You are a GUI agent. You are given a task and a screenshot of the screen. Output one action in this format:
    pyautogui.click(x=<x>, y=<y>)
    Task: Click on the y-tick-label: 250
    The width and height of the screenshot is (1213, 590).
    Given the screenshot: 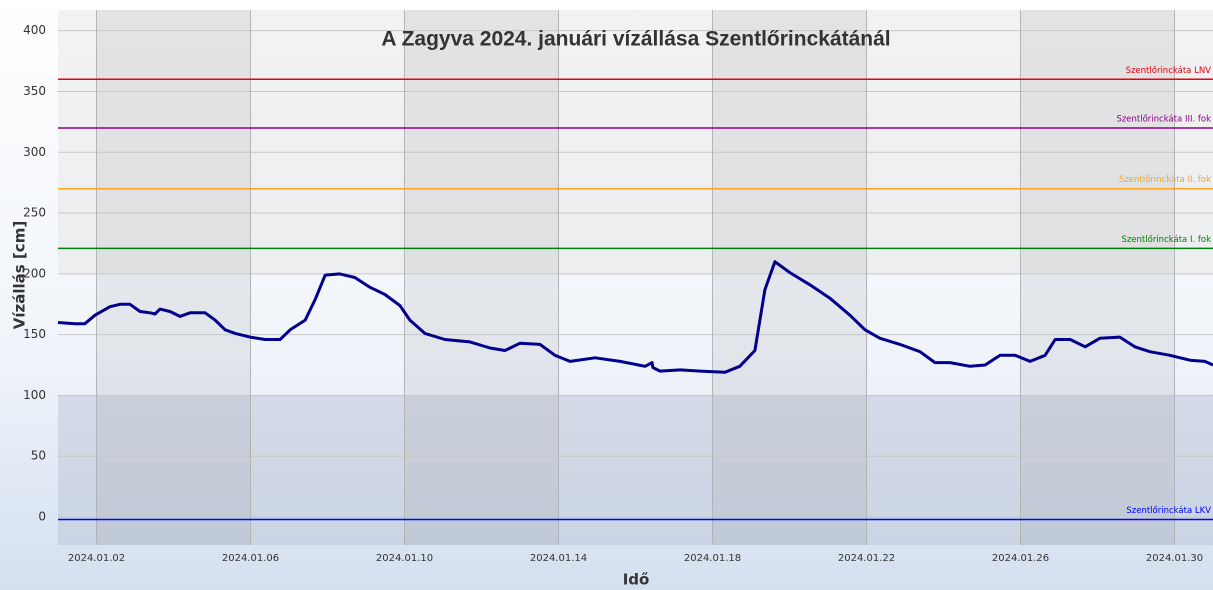 What is the action you would take?
    pyautogui.click(x=34, y=213)
    